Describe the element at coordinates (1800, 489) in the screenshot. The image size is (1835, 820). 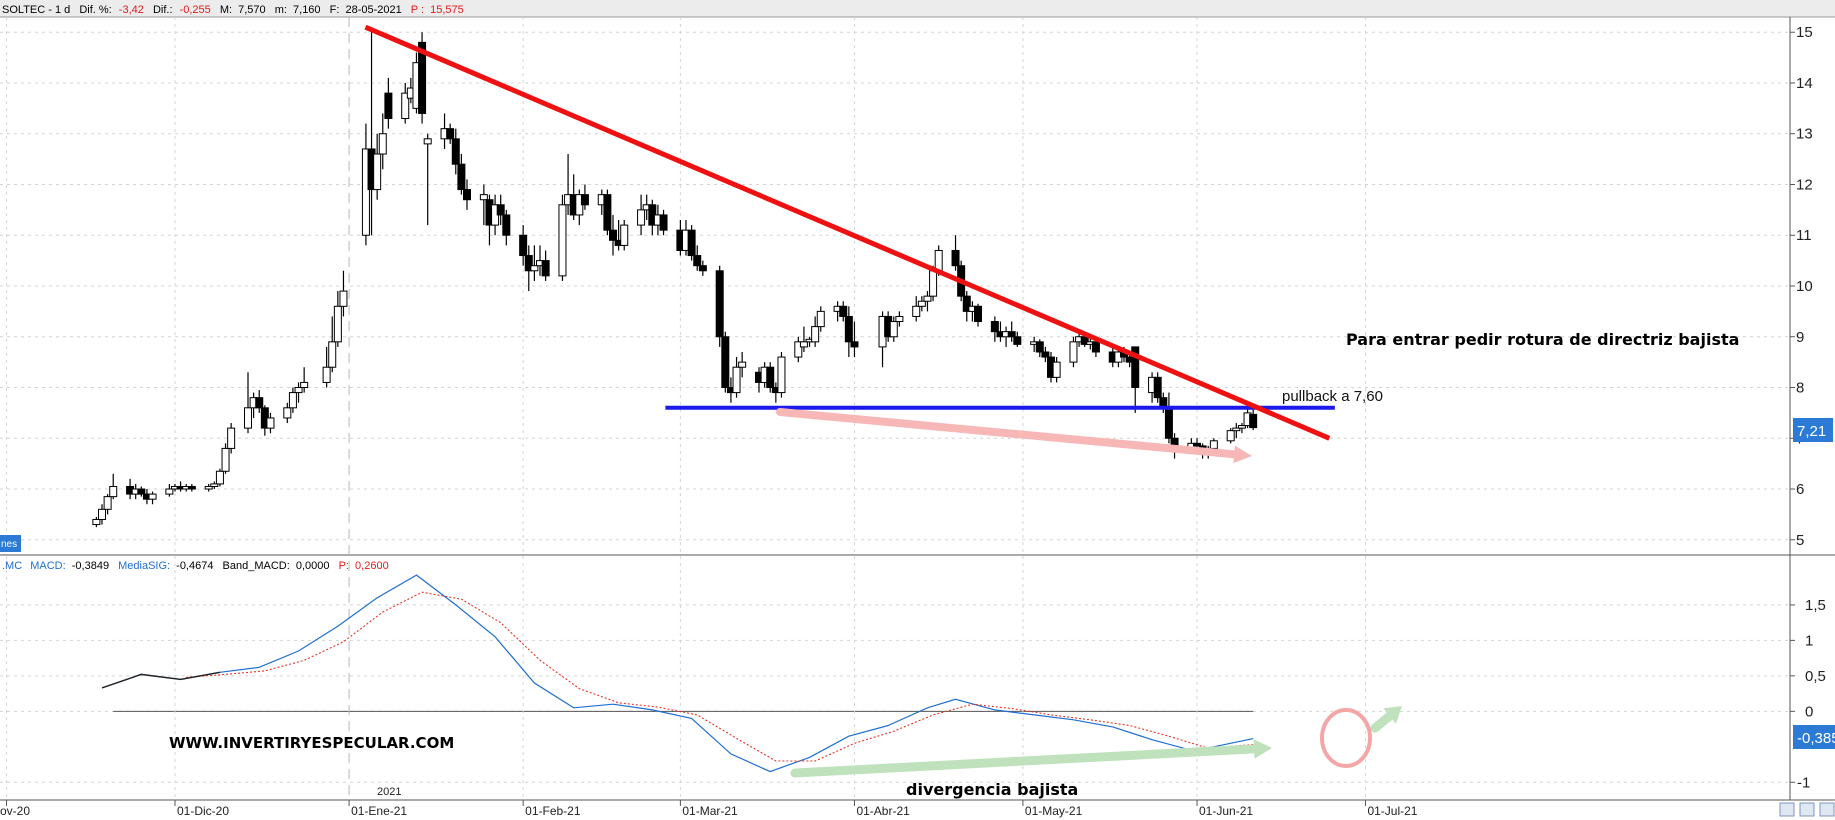
I see `price-tick-label: 6` at that location.